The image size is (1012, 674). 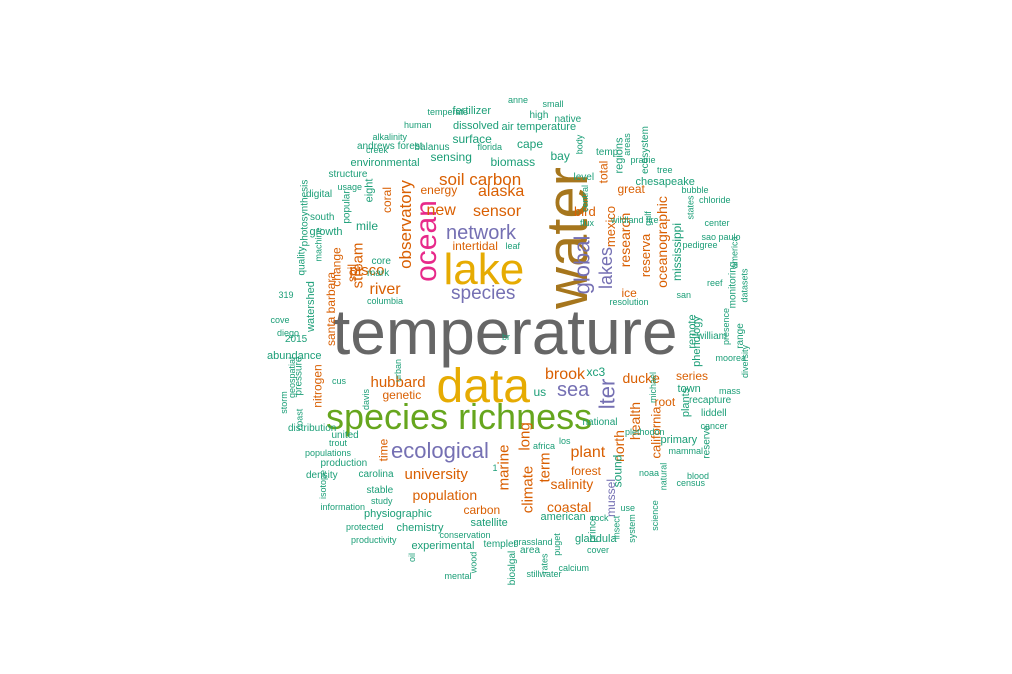 What do you see at coordinates (690, 207) in the screenshot?
I see `word-states: states` at bounding box center [690, 207].